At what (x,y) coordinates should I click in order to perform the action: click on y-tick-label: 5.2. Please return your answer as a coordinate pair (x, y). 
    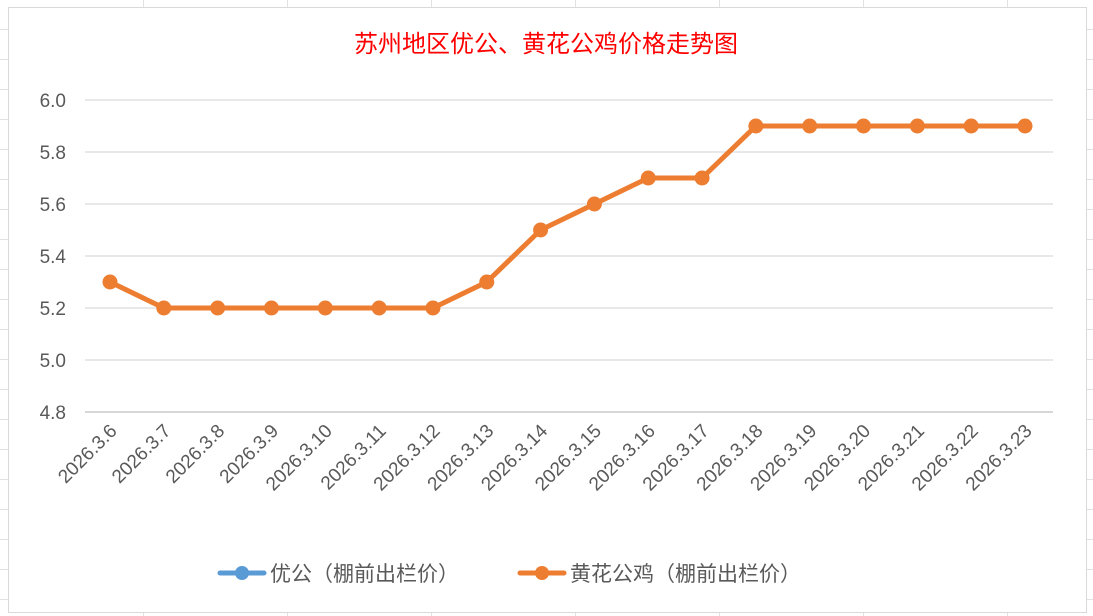
    Looking at the image, I should click on (53, 309).